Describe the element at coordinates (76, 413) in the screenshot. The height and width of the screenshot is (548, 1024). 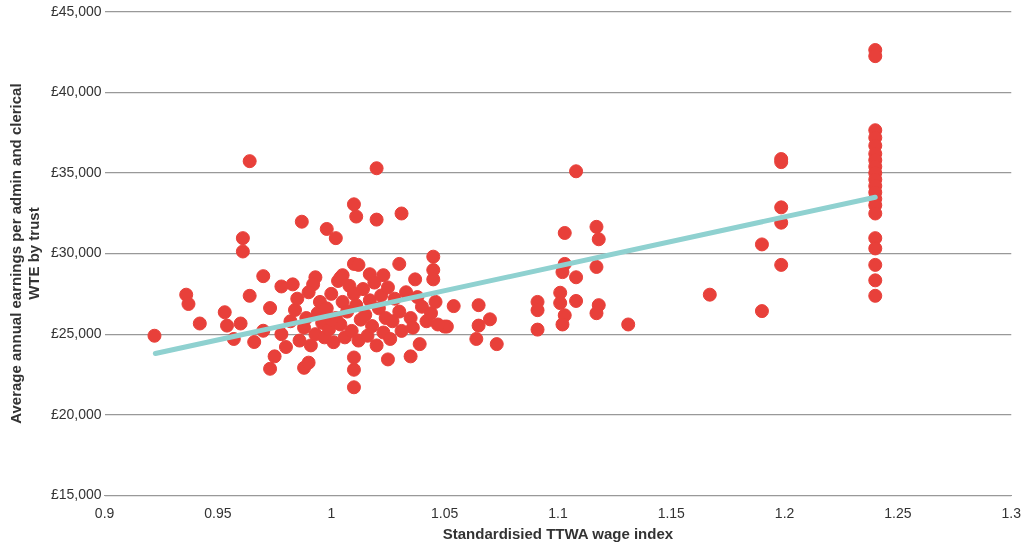
I see `y-tick-label: £20,000` at that location.